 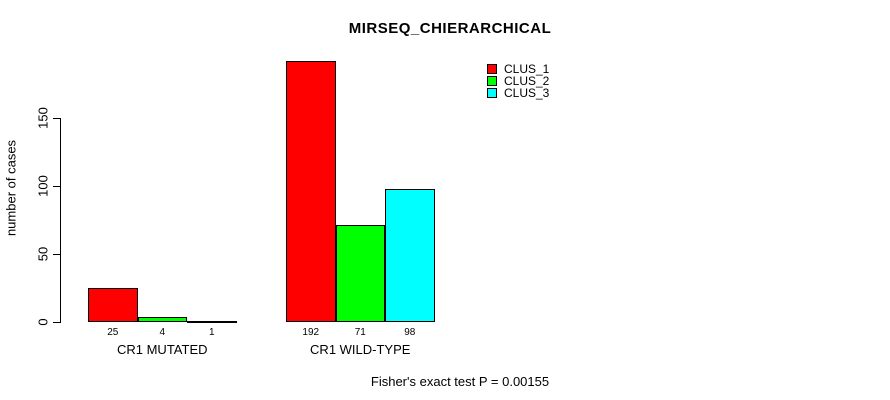 I want to click on category-label: CR1 MUTATED, so click(x=162, y=349).